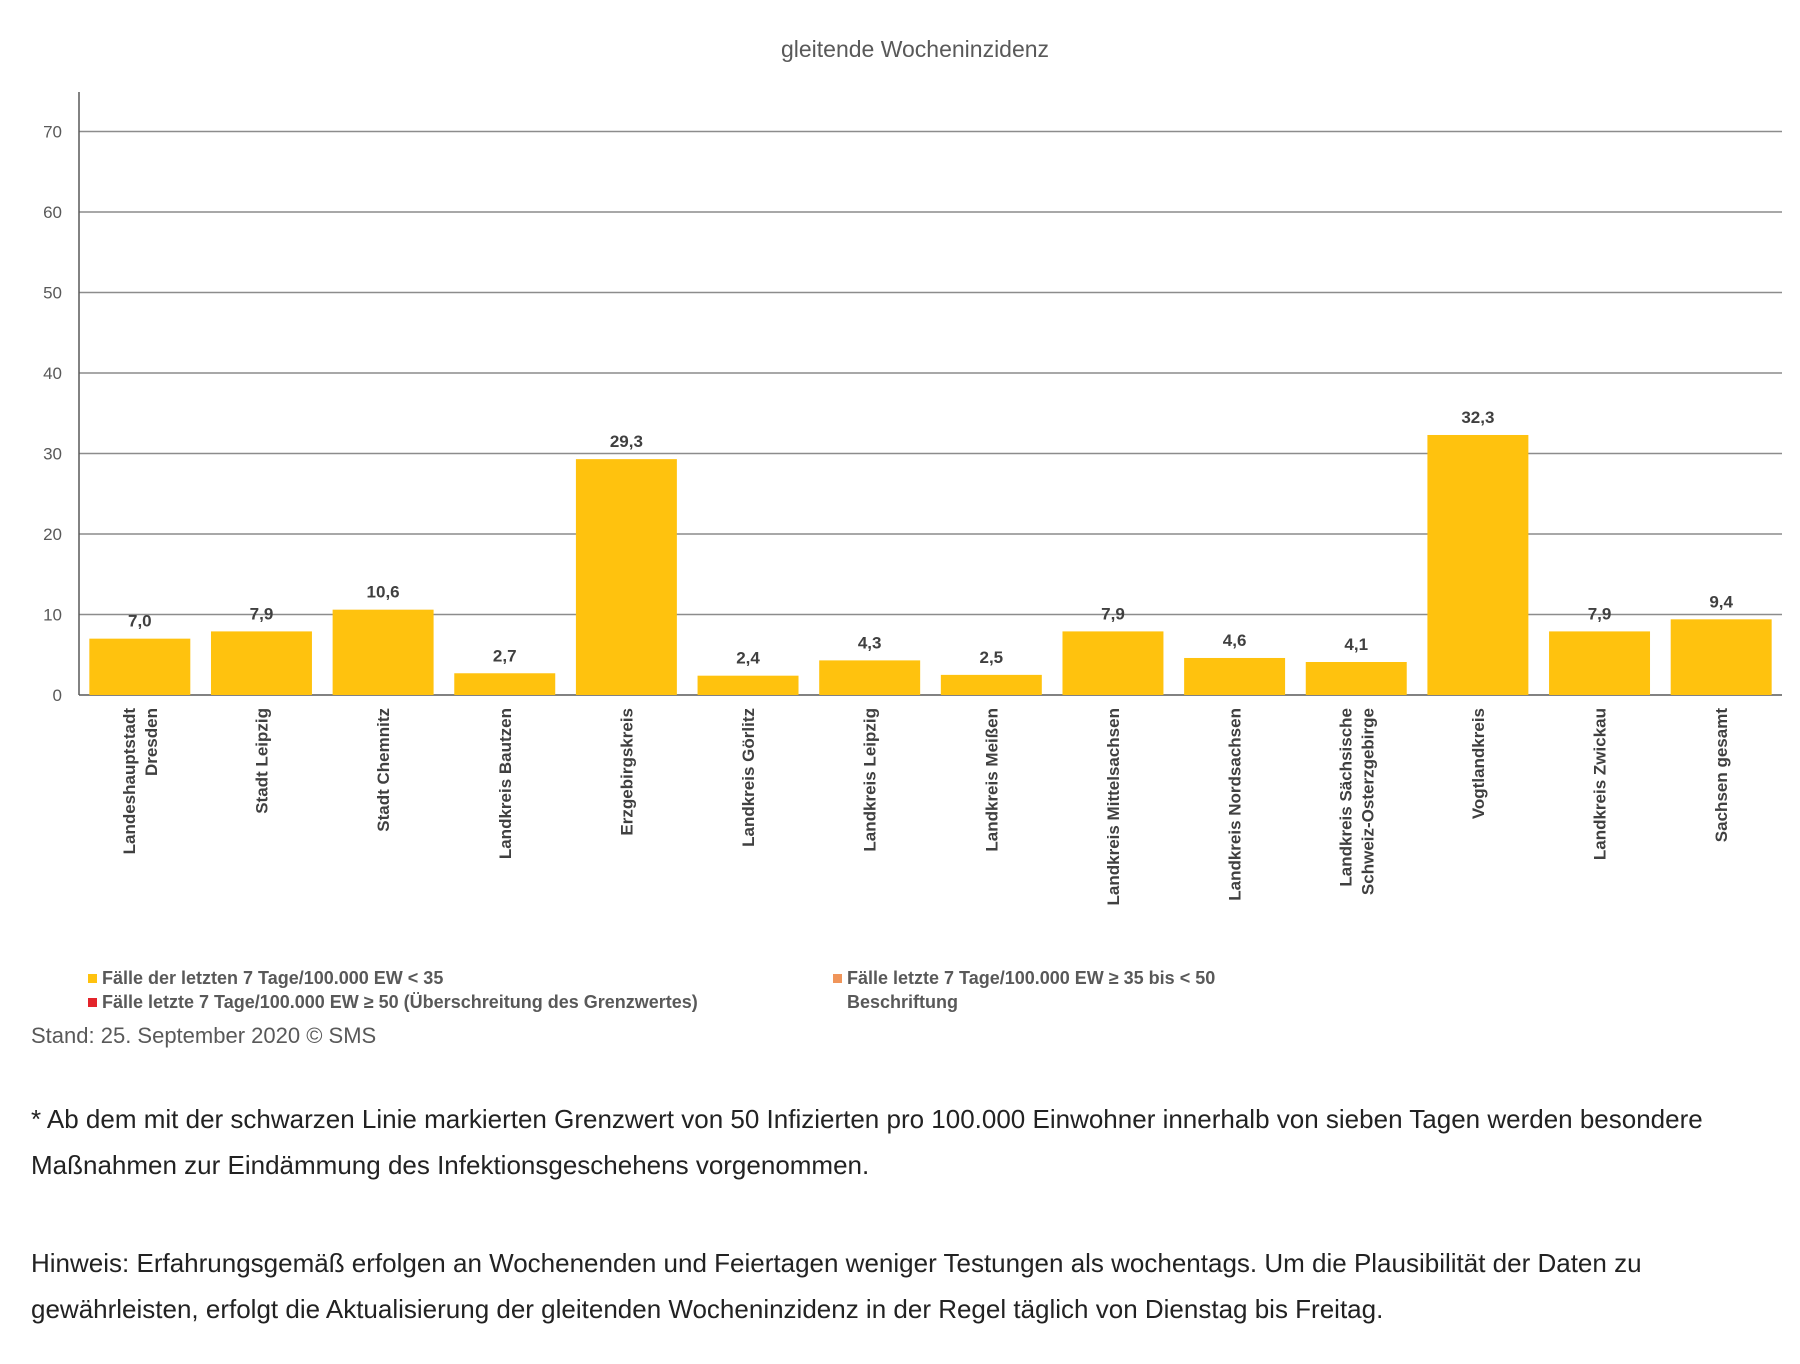  I want to click on legend-item-labels: Beschriftung, so click(1024, 1002).